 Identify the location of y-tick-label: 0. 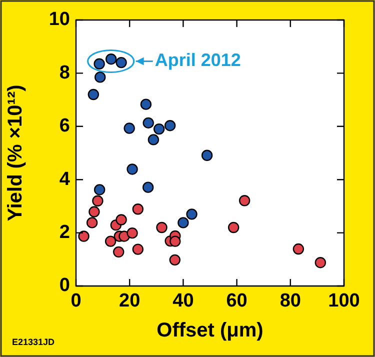
(64, 285).